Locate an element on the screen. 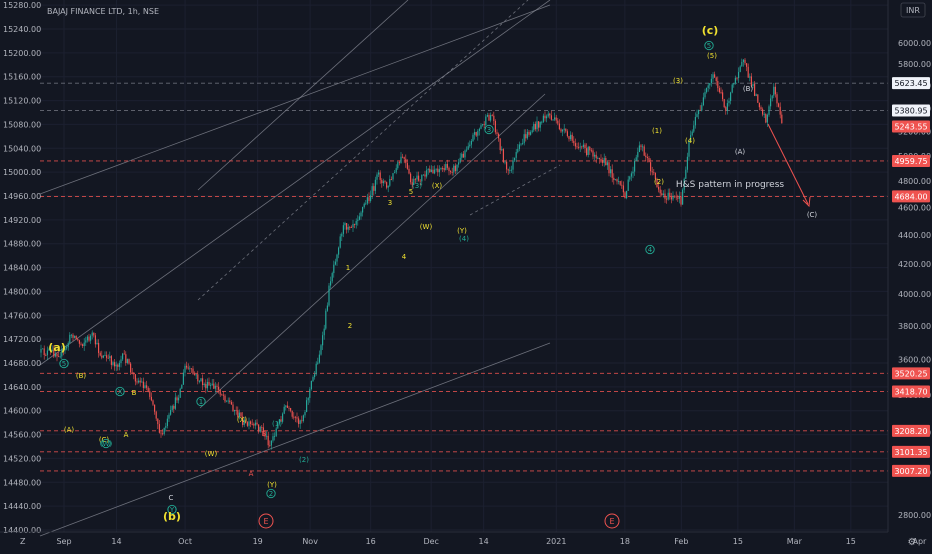 This screenshot has height=554, width=932. price-level-badge: 3101.35 is located at coordinates (911, 451).